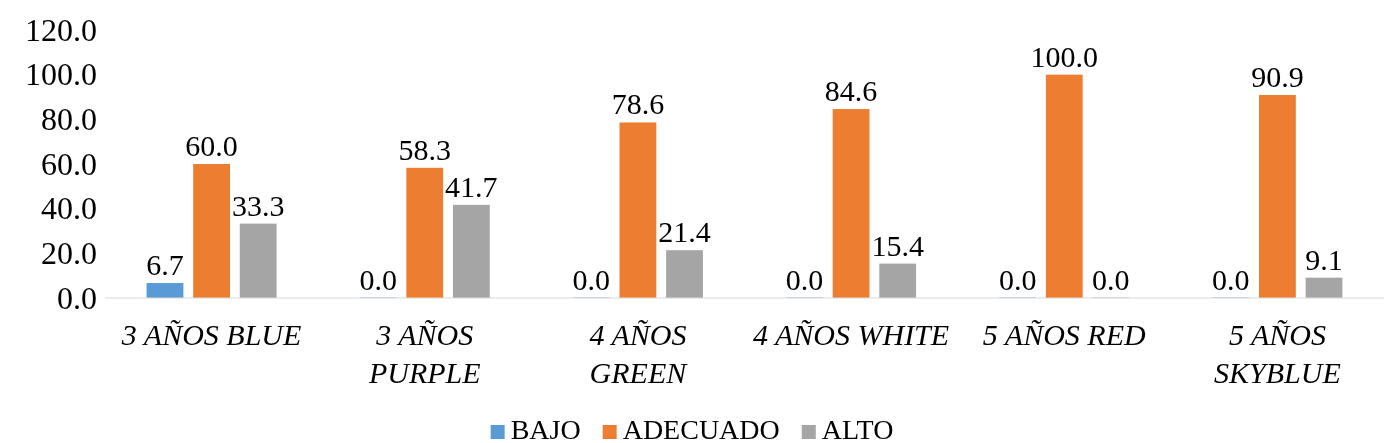  What do you see at coordinates (1277, 353) in the screenshot?
I see `x-tick-label: 5 AÑOS SKYBLUE` at bounding box center [1277, 353].